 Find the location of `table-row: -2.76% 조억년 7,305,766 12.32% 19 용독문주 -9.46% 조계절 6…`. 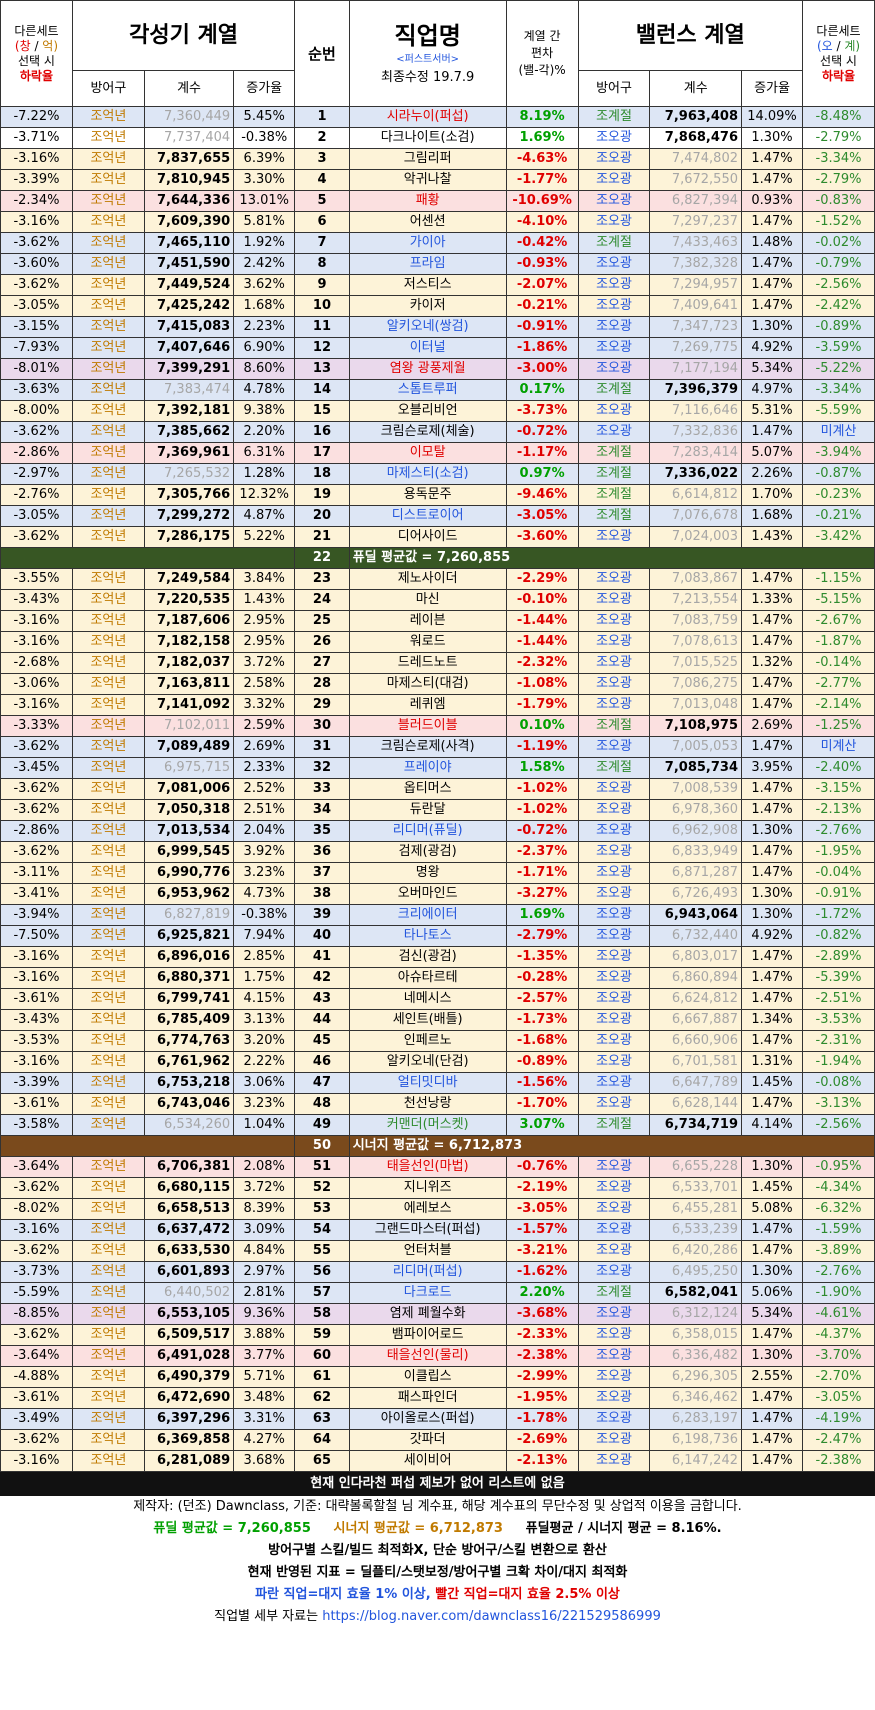

table-row: -2.76% 조억년 7,305,766 12.32% 19 용독문주 -9.46% 조계절 6… is located at coordinates (437, 495).